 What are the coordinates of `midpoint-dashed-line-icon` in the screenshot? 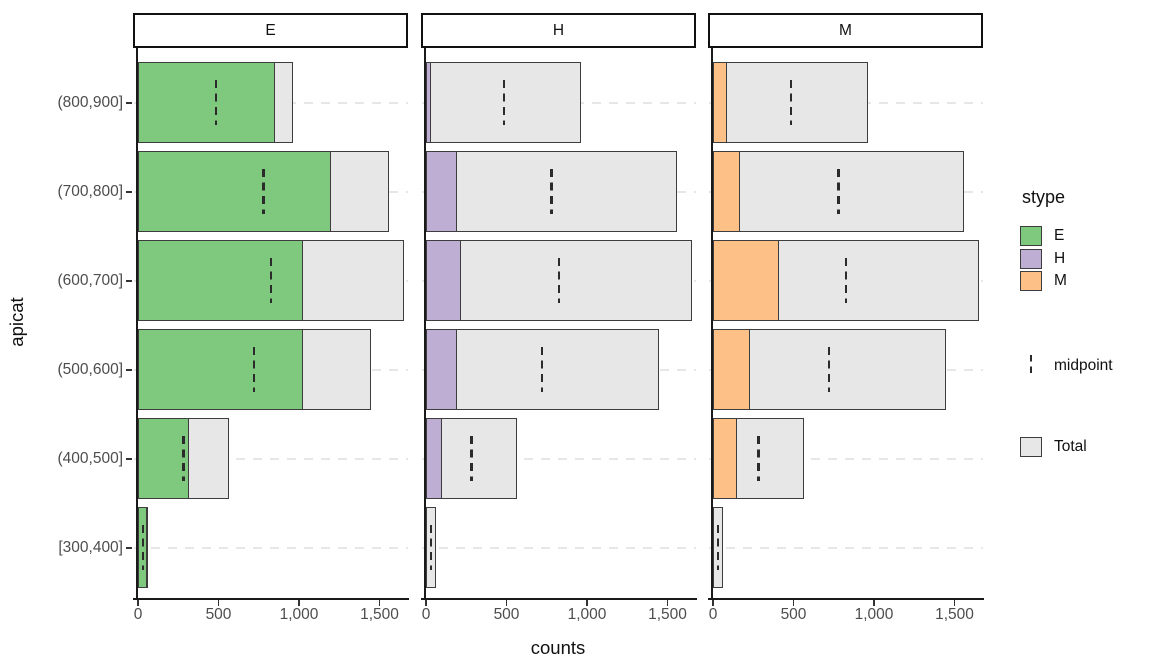 It's located at (1031, 366).